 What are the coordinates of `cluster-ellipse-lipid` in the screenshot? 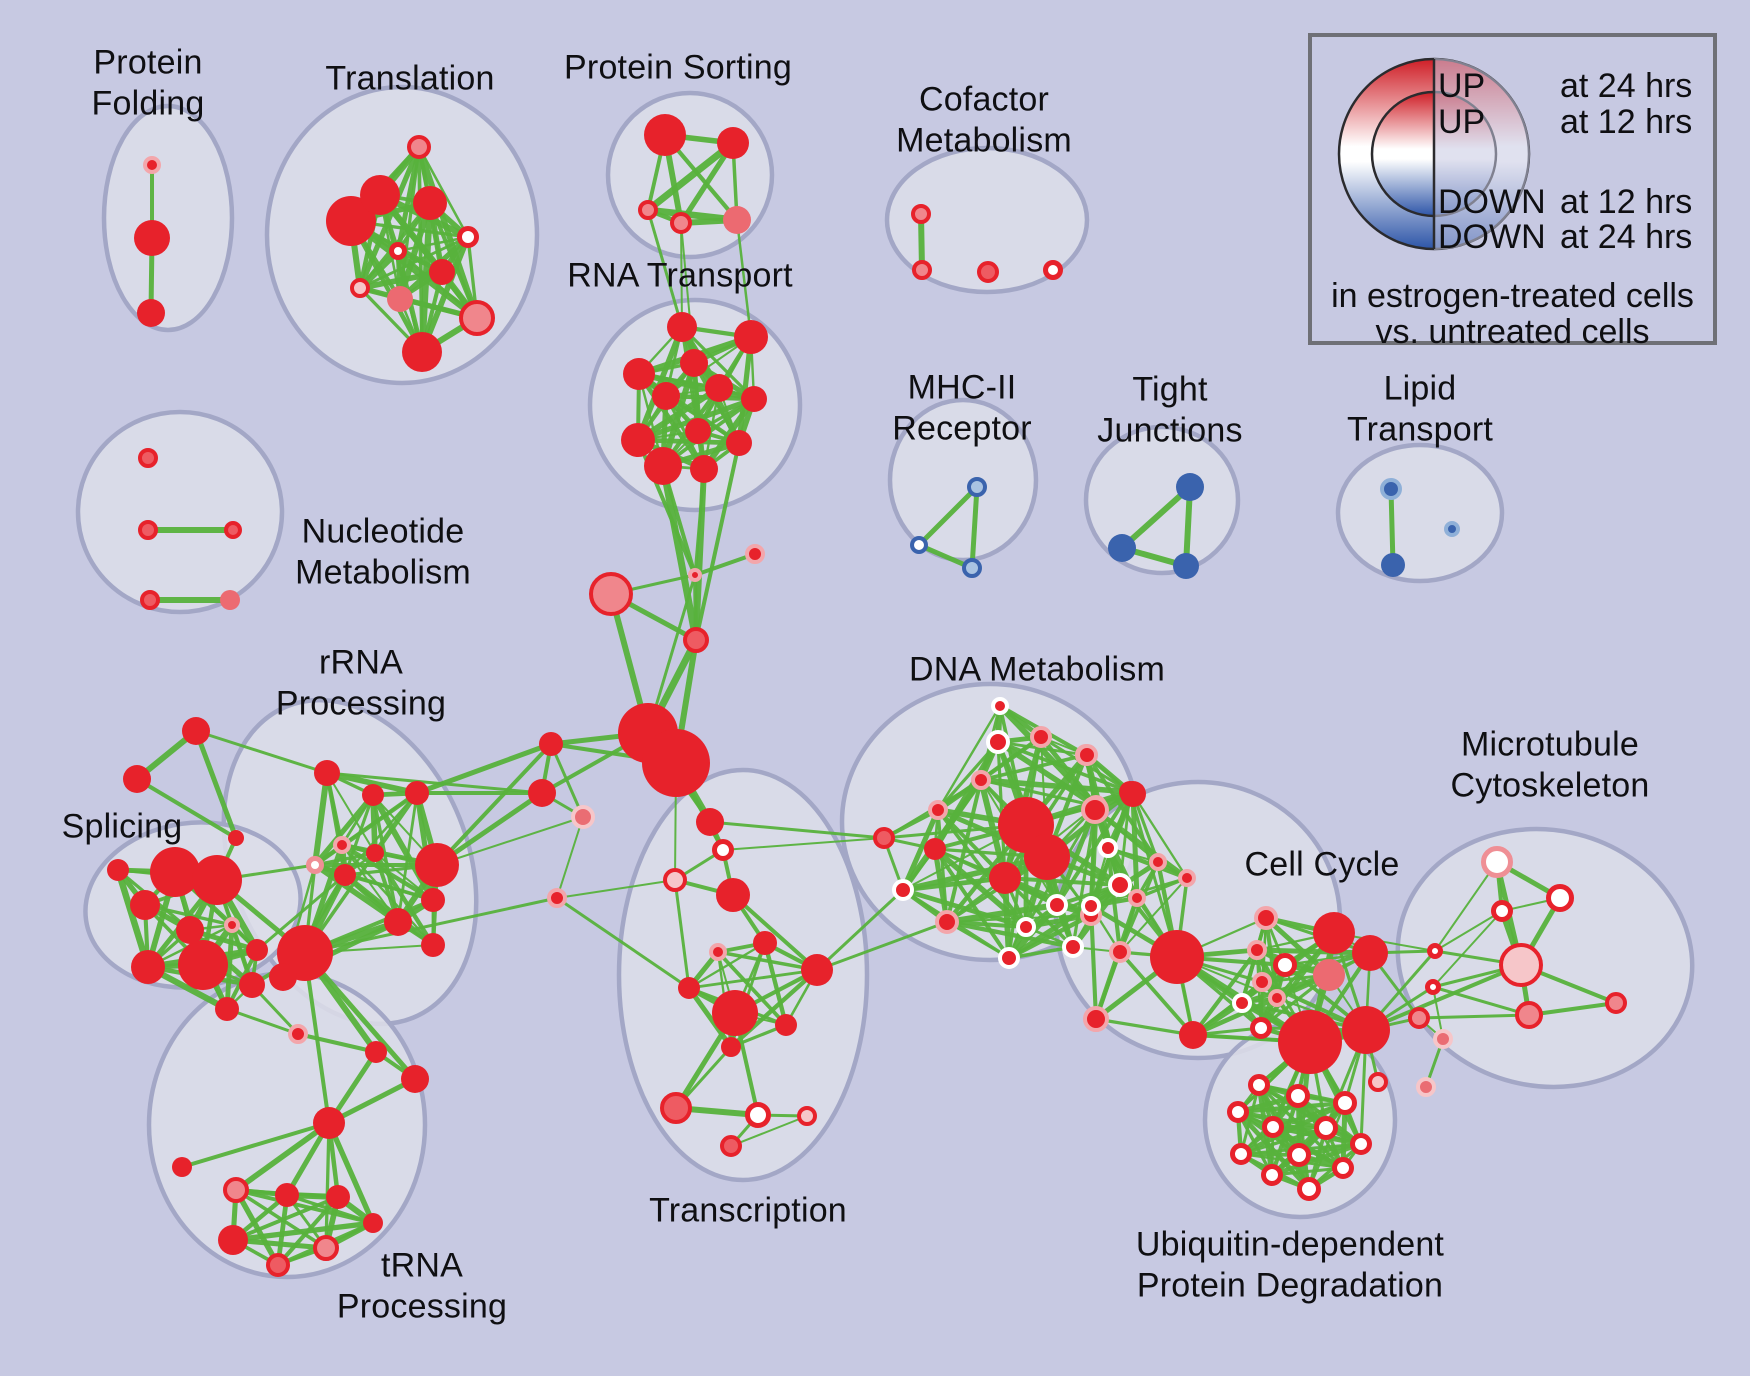 It's located at (1420, 513).